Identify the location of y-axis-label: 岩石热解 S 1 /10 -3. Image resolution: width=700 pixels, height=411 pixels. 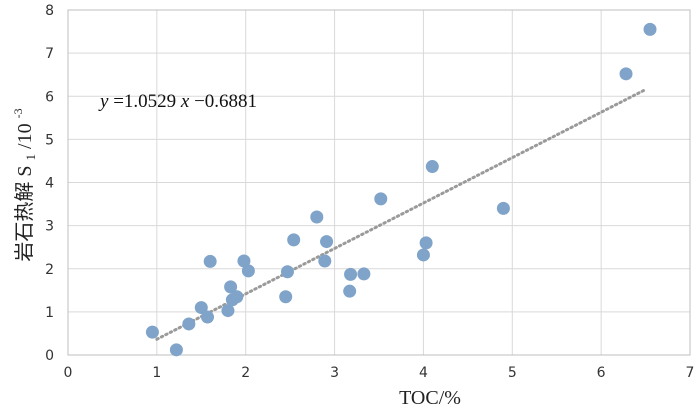
(25, 184).